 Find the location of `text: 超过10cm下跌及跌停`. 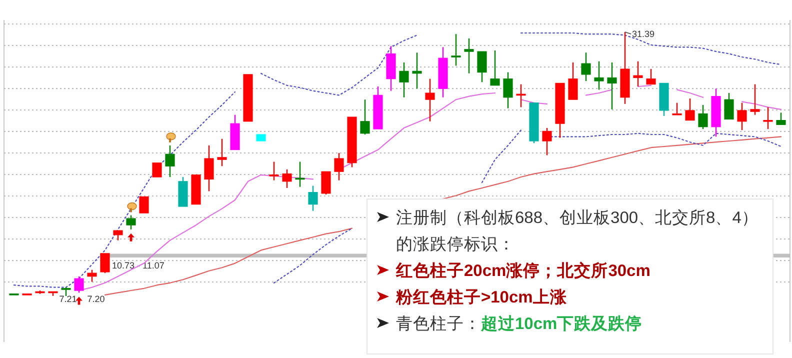

text: 超过10cm下跌及跌停 is located at coordinates (561, 324).